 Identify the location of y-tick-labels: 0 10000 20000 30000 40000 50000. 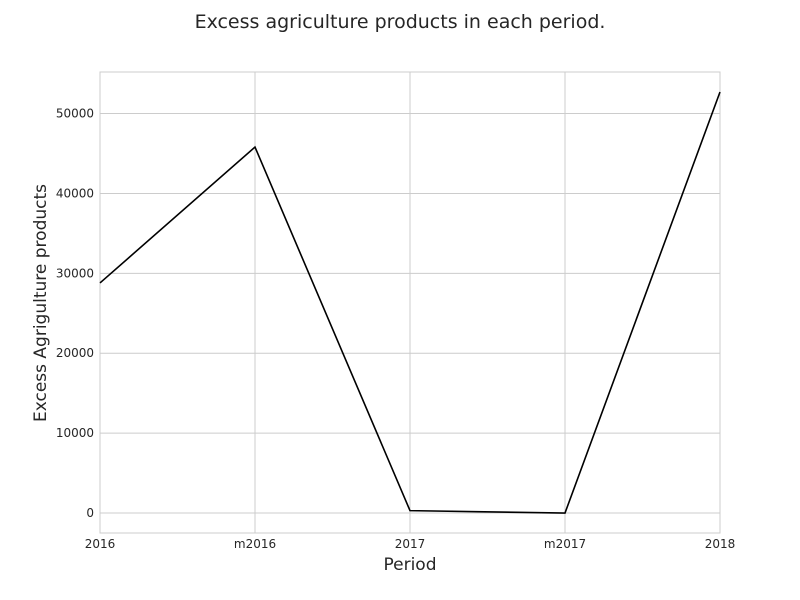
(75, 313).